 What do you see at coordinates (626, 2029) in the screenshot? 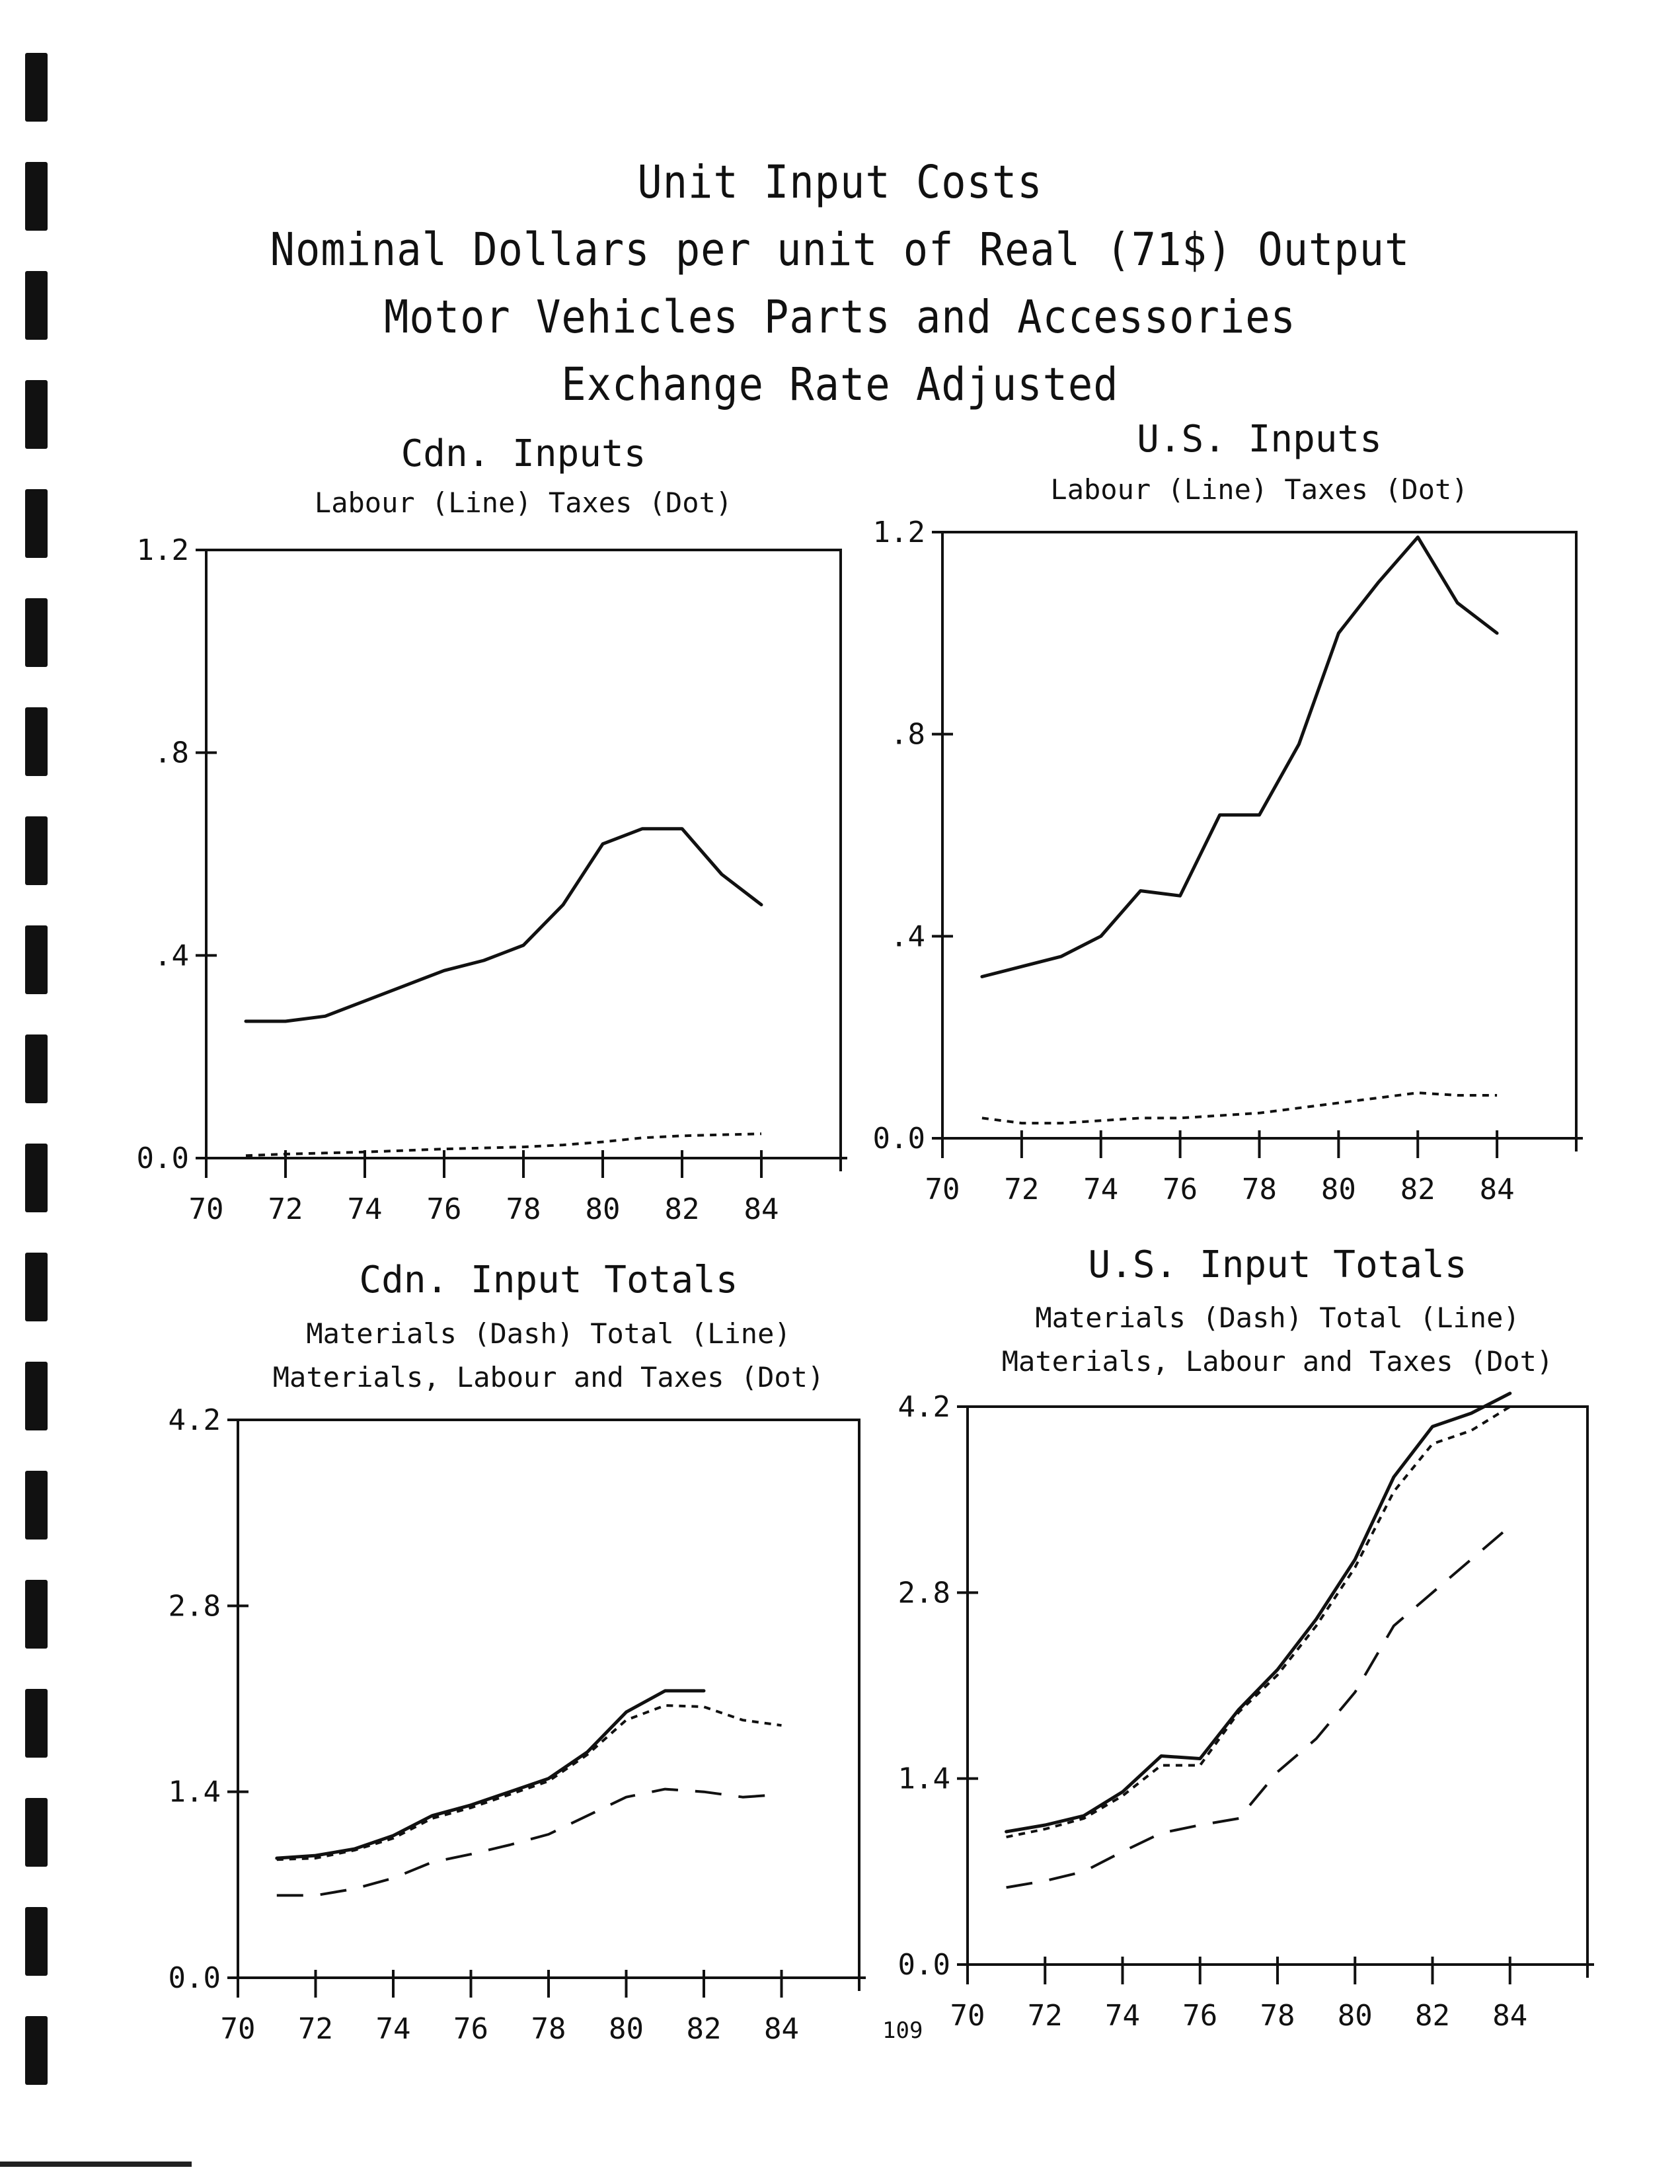
I see `chart-3-x-tick-label: 80` at bounding box center [626, 2029].